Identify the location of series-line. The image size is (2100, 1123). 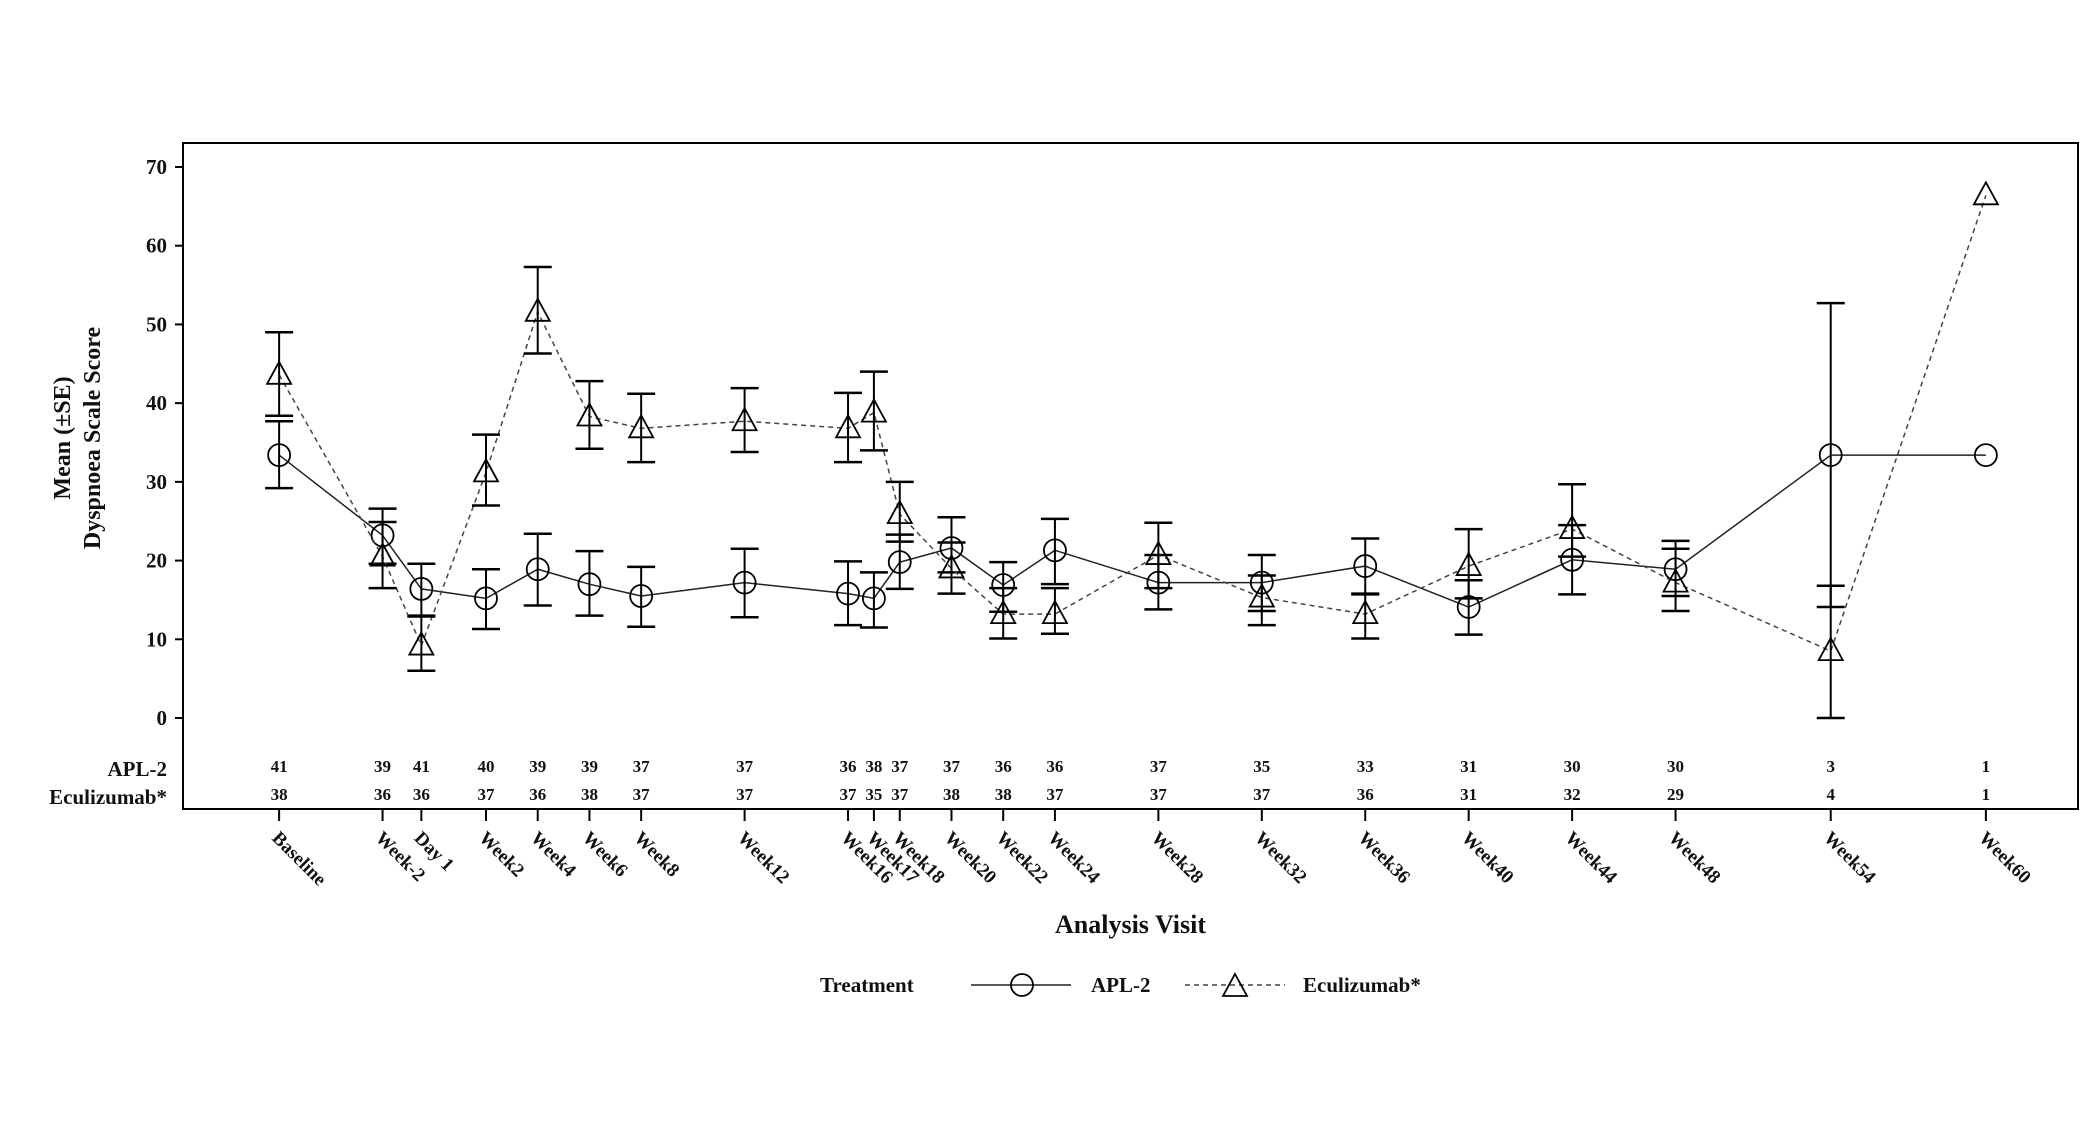
(1132, 531).